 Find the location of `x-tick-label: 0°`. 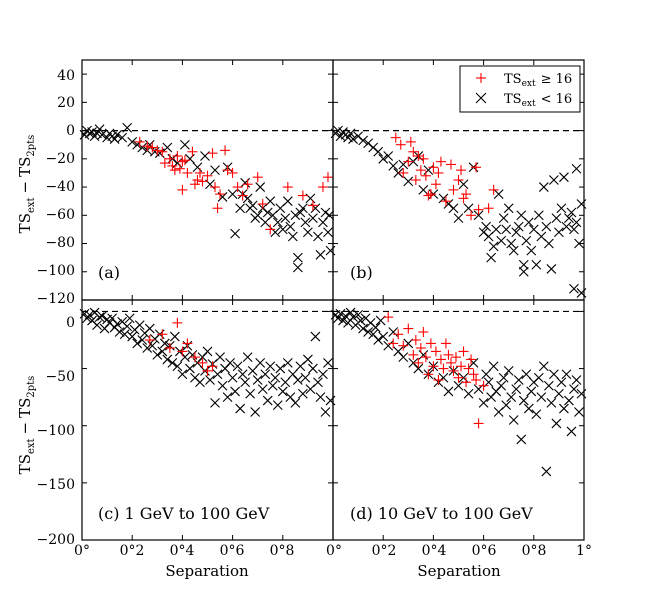

x-tick-label: 0° is located at coordinates (82, 551).